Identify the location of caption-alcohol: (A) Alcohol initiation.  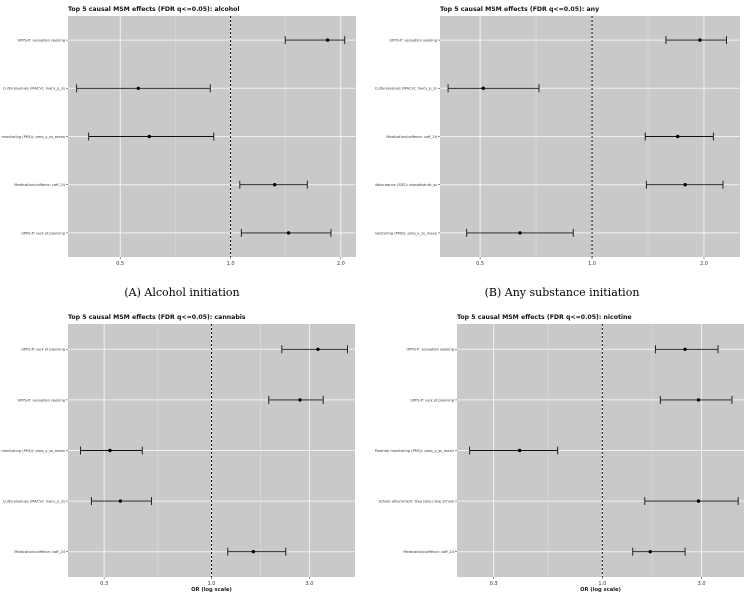
(182, 292).